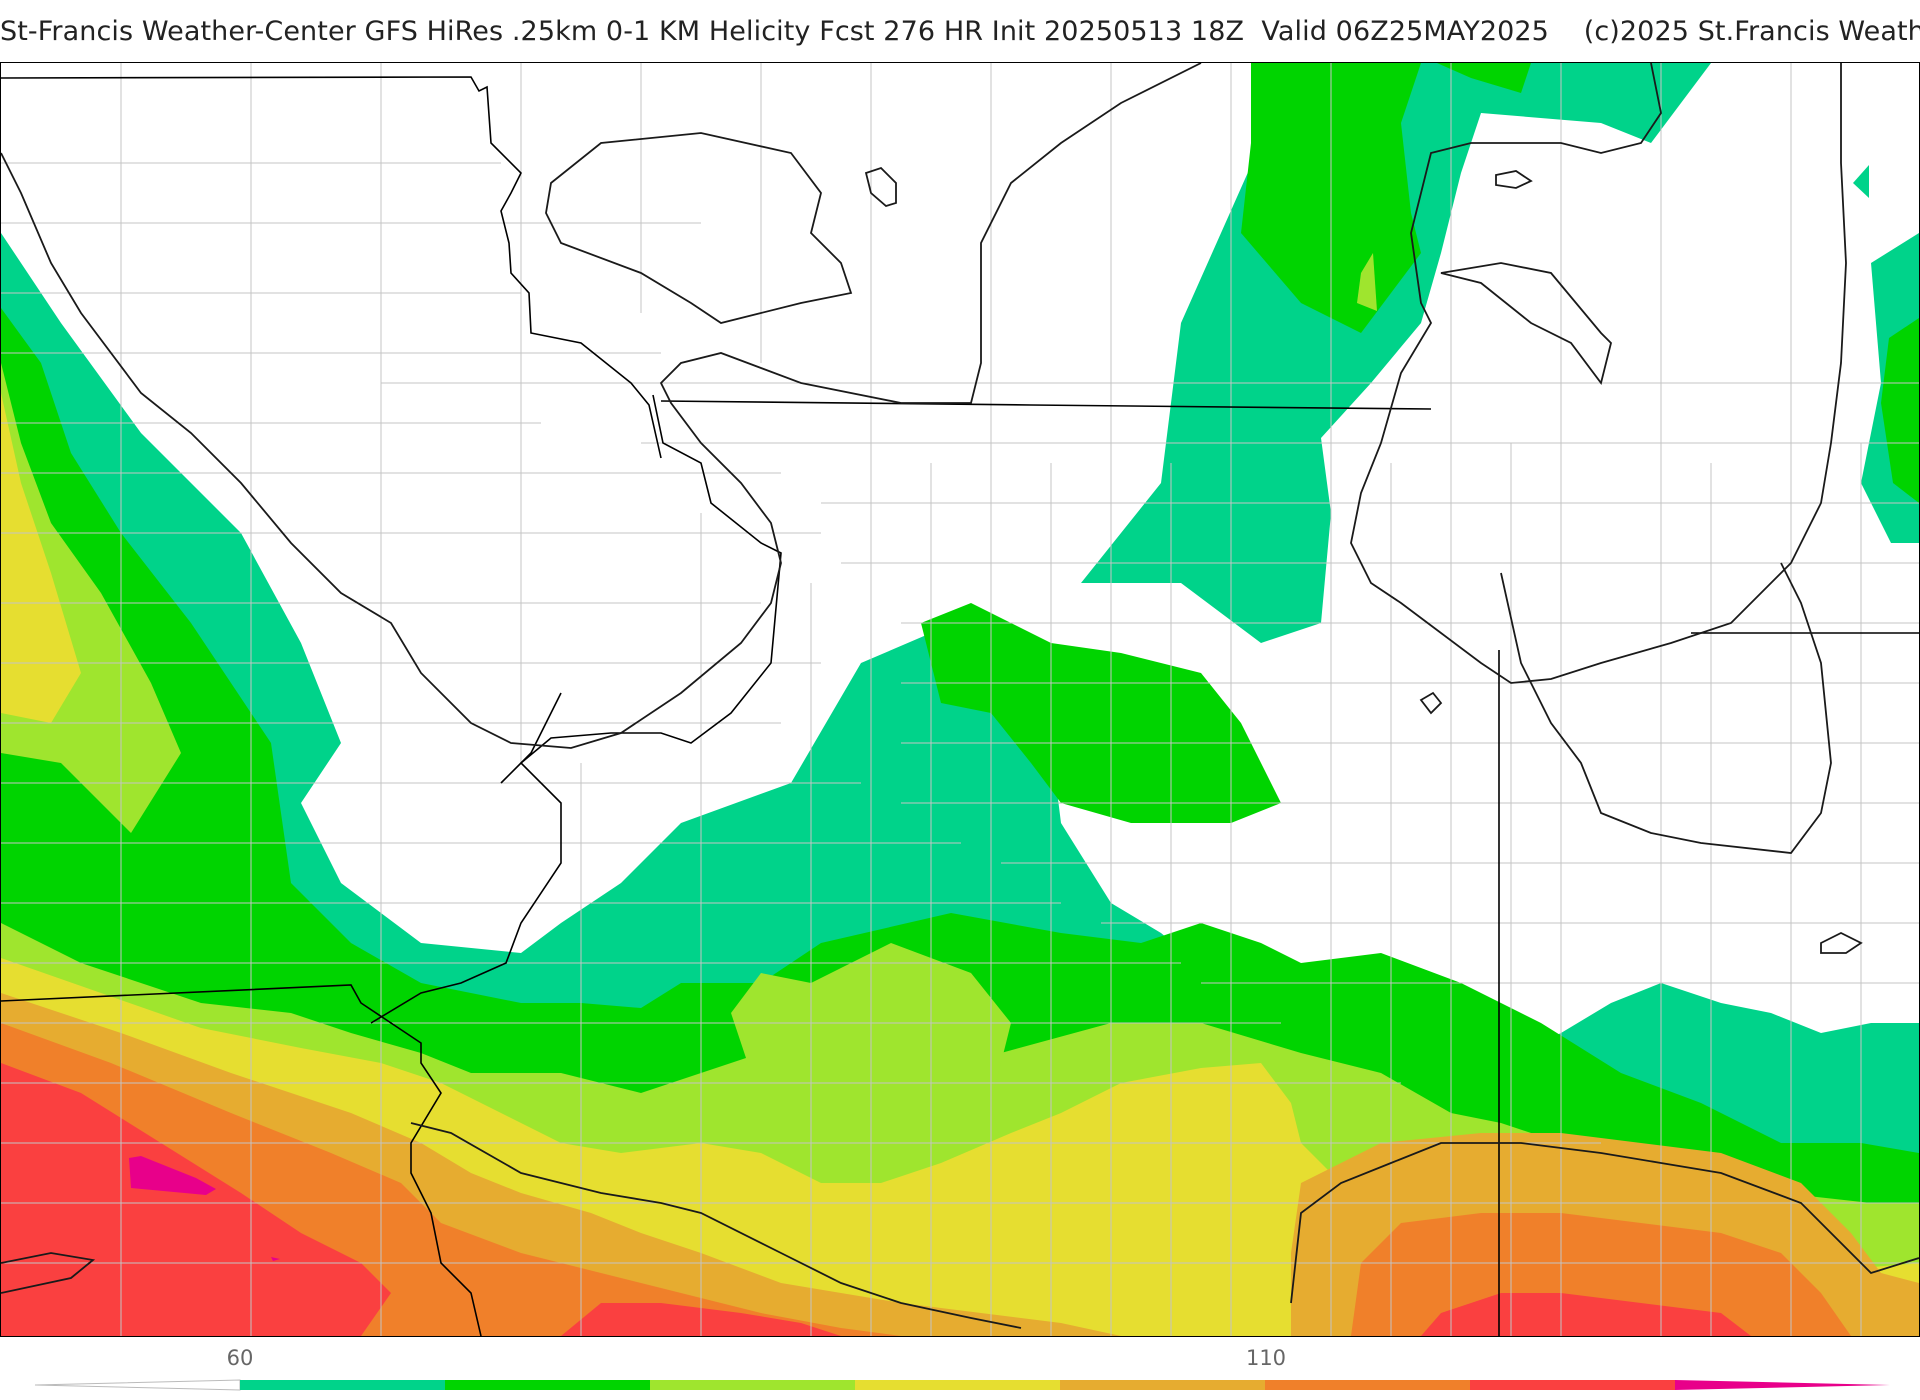 This screenshot has width=1920, height=1400. Describe the element at coordinates (1266, 1358) in the screenshot. I see `colorbar-tick-110: 110` at that location.